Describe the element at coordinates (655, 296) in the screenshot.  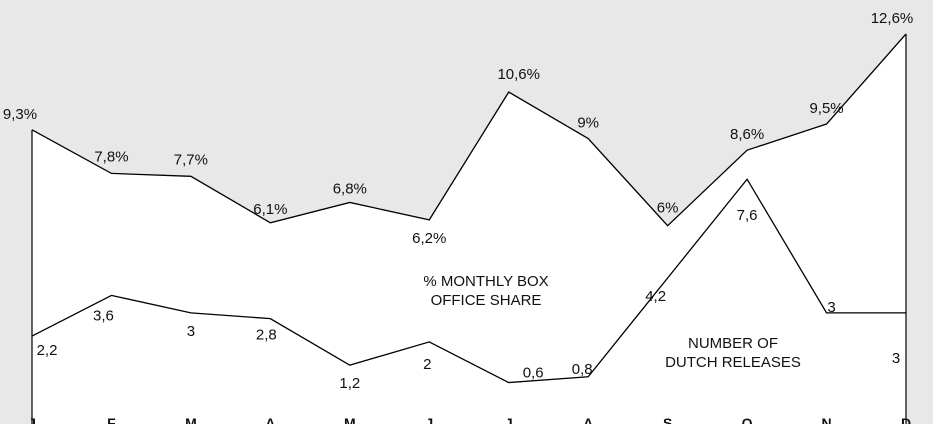
I see `data-label: 4,2` at that location.